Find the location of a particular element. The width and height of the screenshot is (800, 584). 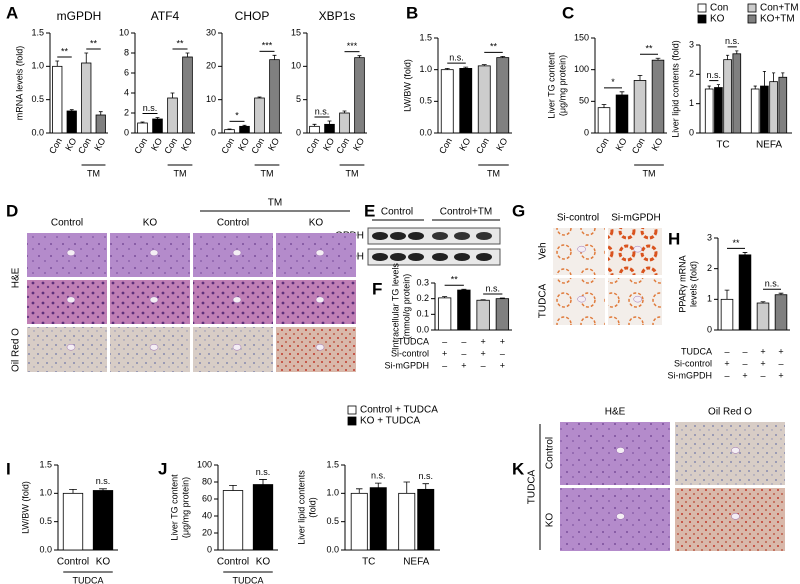

y-tick-label: 40 is located at coordinates (207, 515).